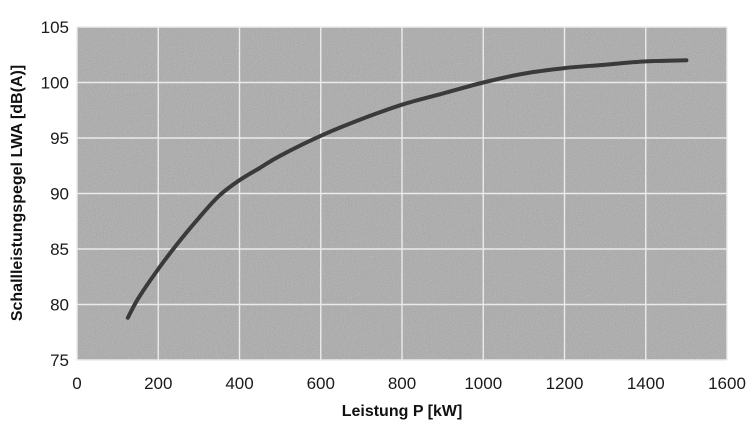 This screenshot has width=750, height=423. Describe the element at coordinates (321, 383) in the screenshot. I see `x-tick-label: 600` at that location.